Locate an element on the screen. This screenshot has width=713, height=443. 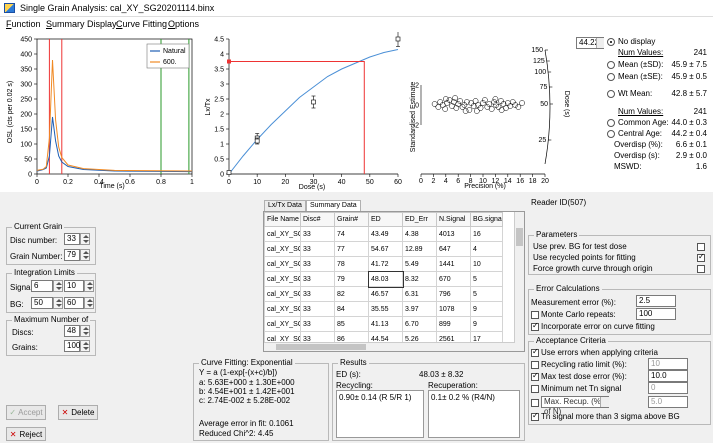
discs-input: 48 is located at coordinates (72, 331).